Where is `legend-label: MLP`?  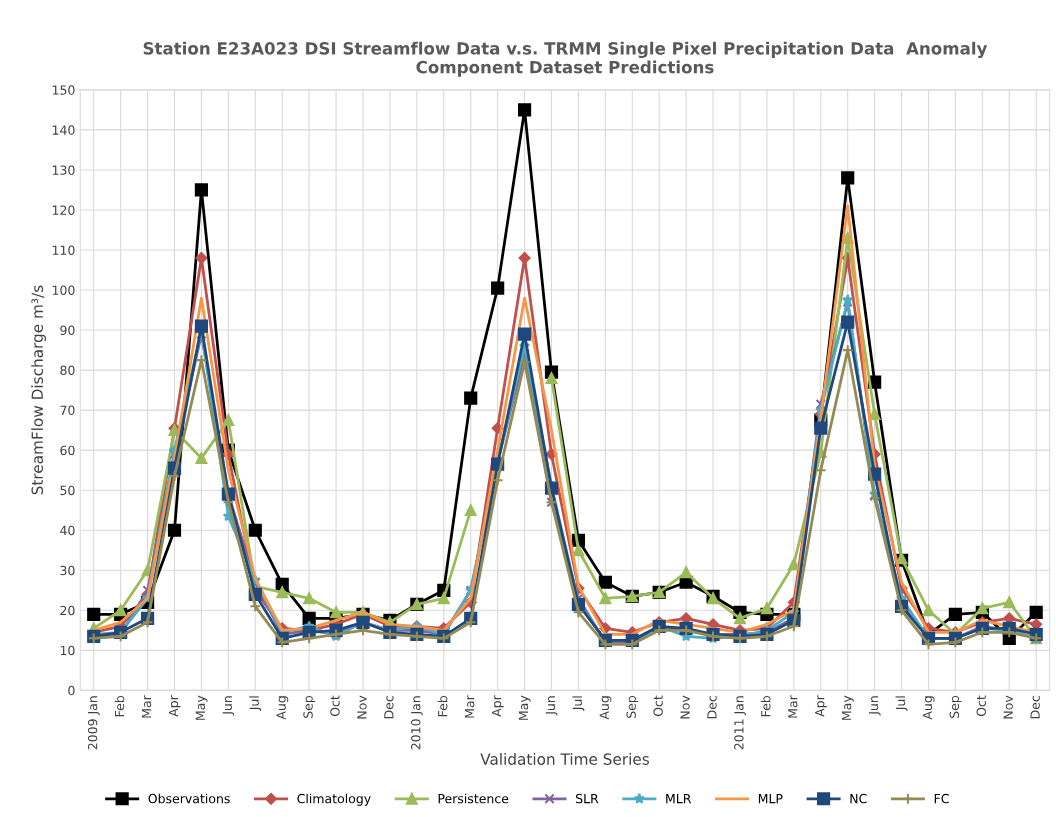
legend-label: MLP is located at coordinates (770, 799).